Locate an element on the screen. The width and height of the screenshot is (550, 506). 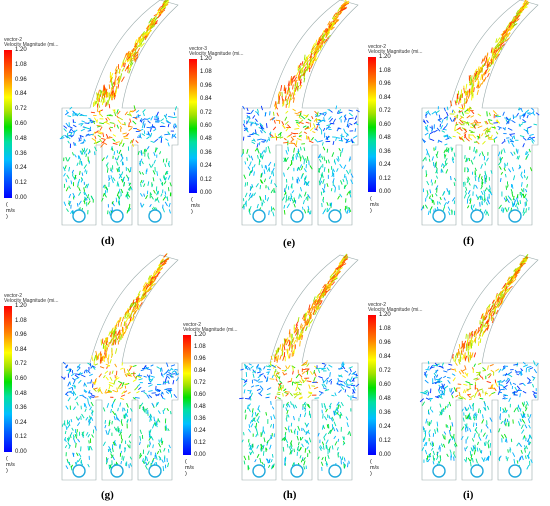
panel-caption: (f) is located at coordinates (468, 241).